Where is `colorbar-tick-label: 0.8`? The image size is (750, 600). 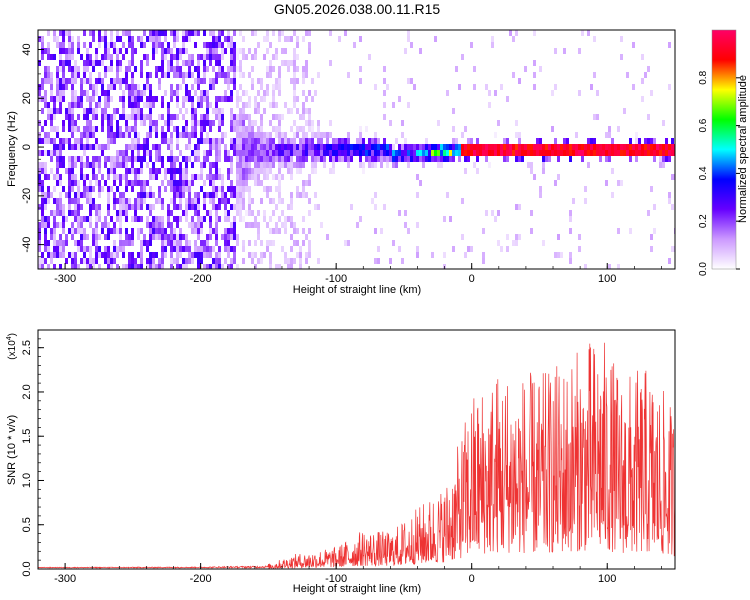
colorbar-tick-label: 0.8 is located at coordinates (703, 77).